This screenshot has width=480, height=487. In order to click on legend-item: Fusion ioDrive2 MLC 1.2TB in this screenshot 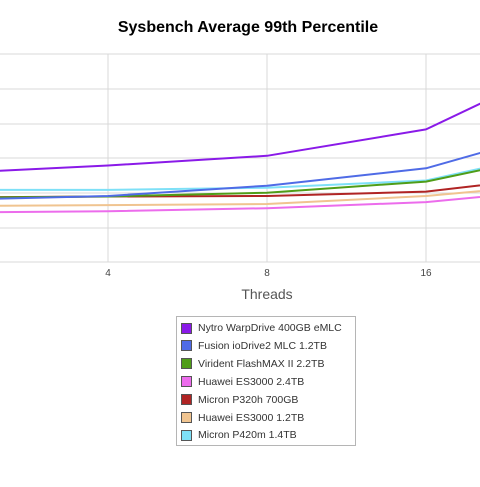, I will do `click(254, 346)`.